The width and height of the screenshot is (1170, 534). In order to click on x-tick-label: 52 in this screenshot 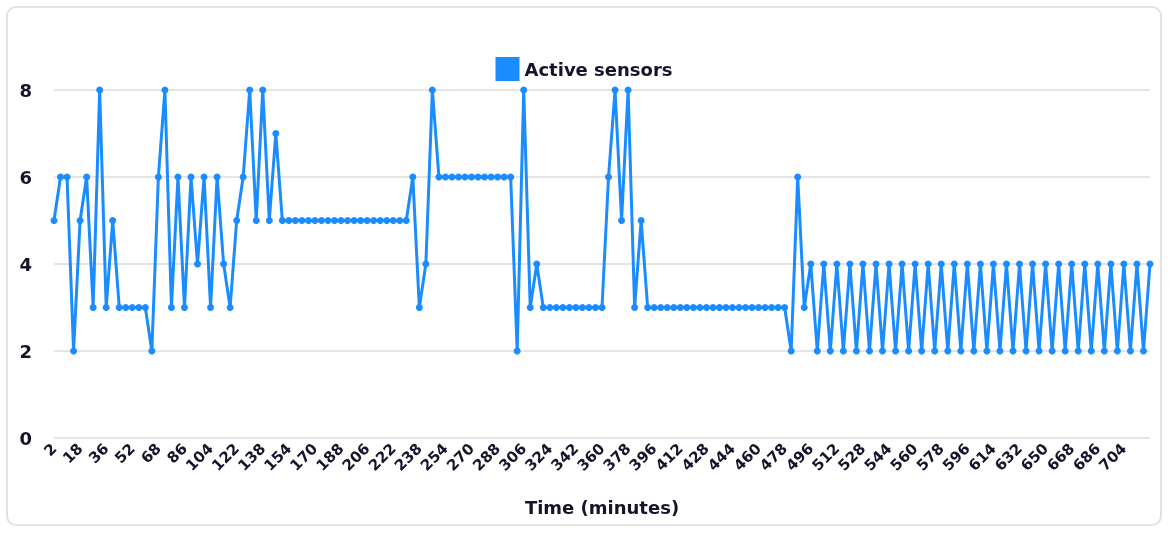, I will do `click(125, 453)`.